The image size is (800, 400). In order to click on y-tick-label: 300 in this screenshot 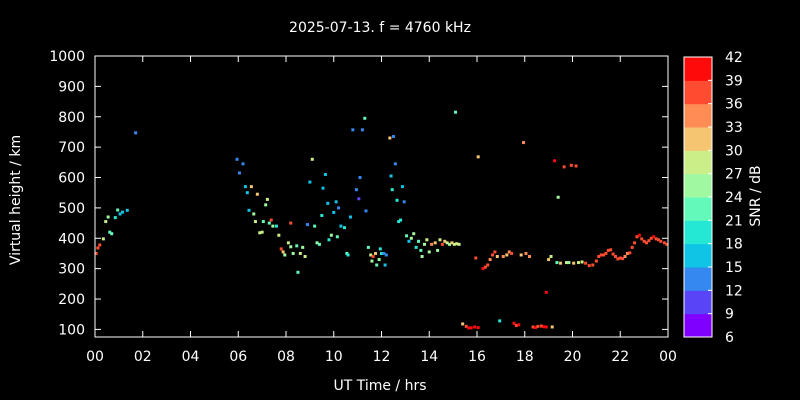, I will do `click(71, 270)`.